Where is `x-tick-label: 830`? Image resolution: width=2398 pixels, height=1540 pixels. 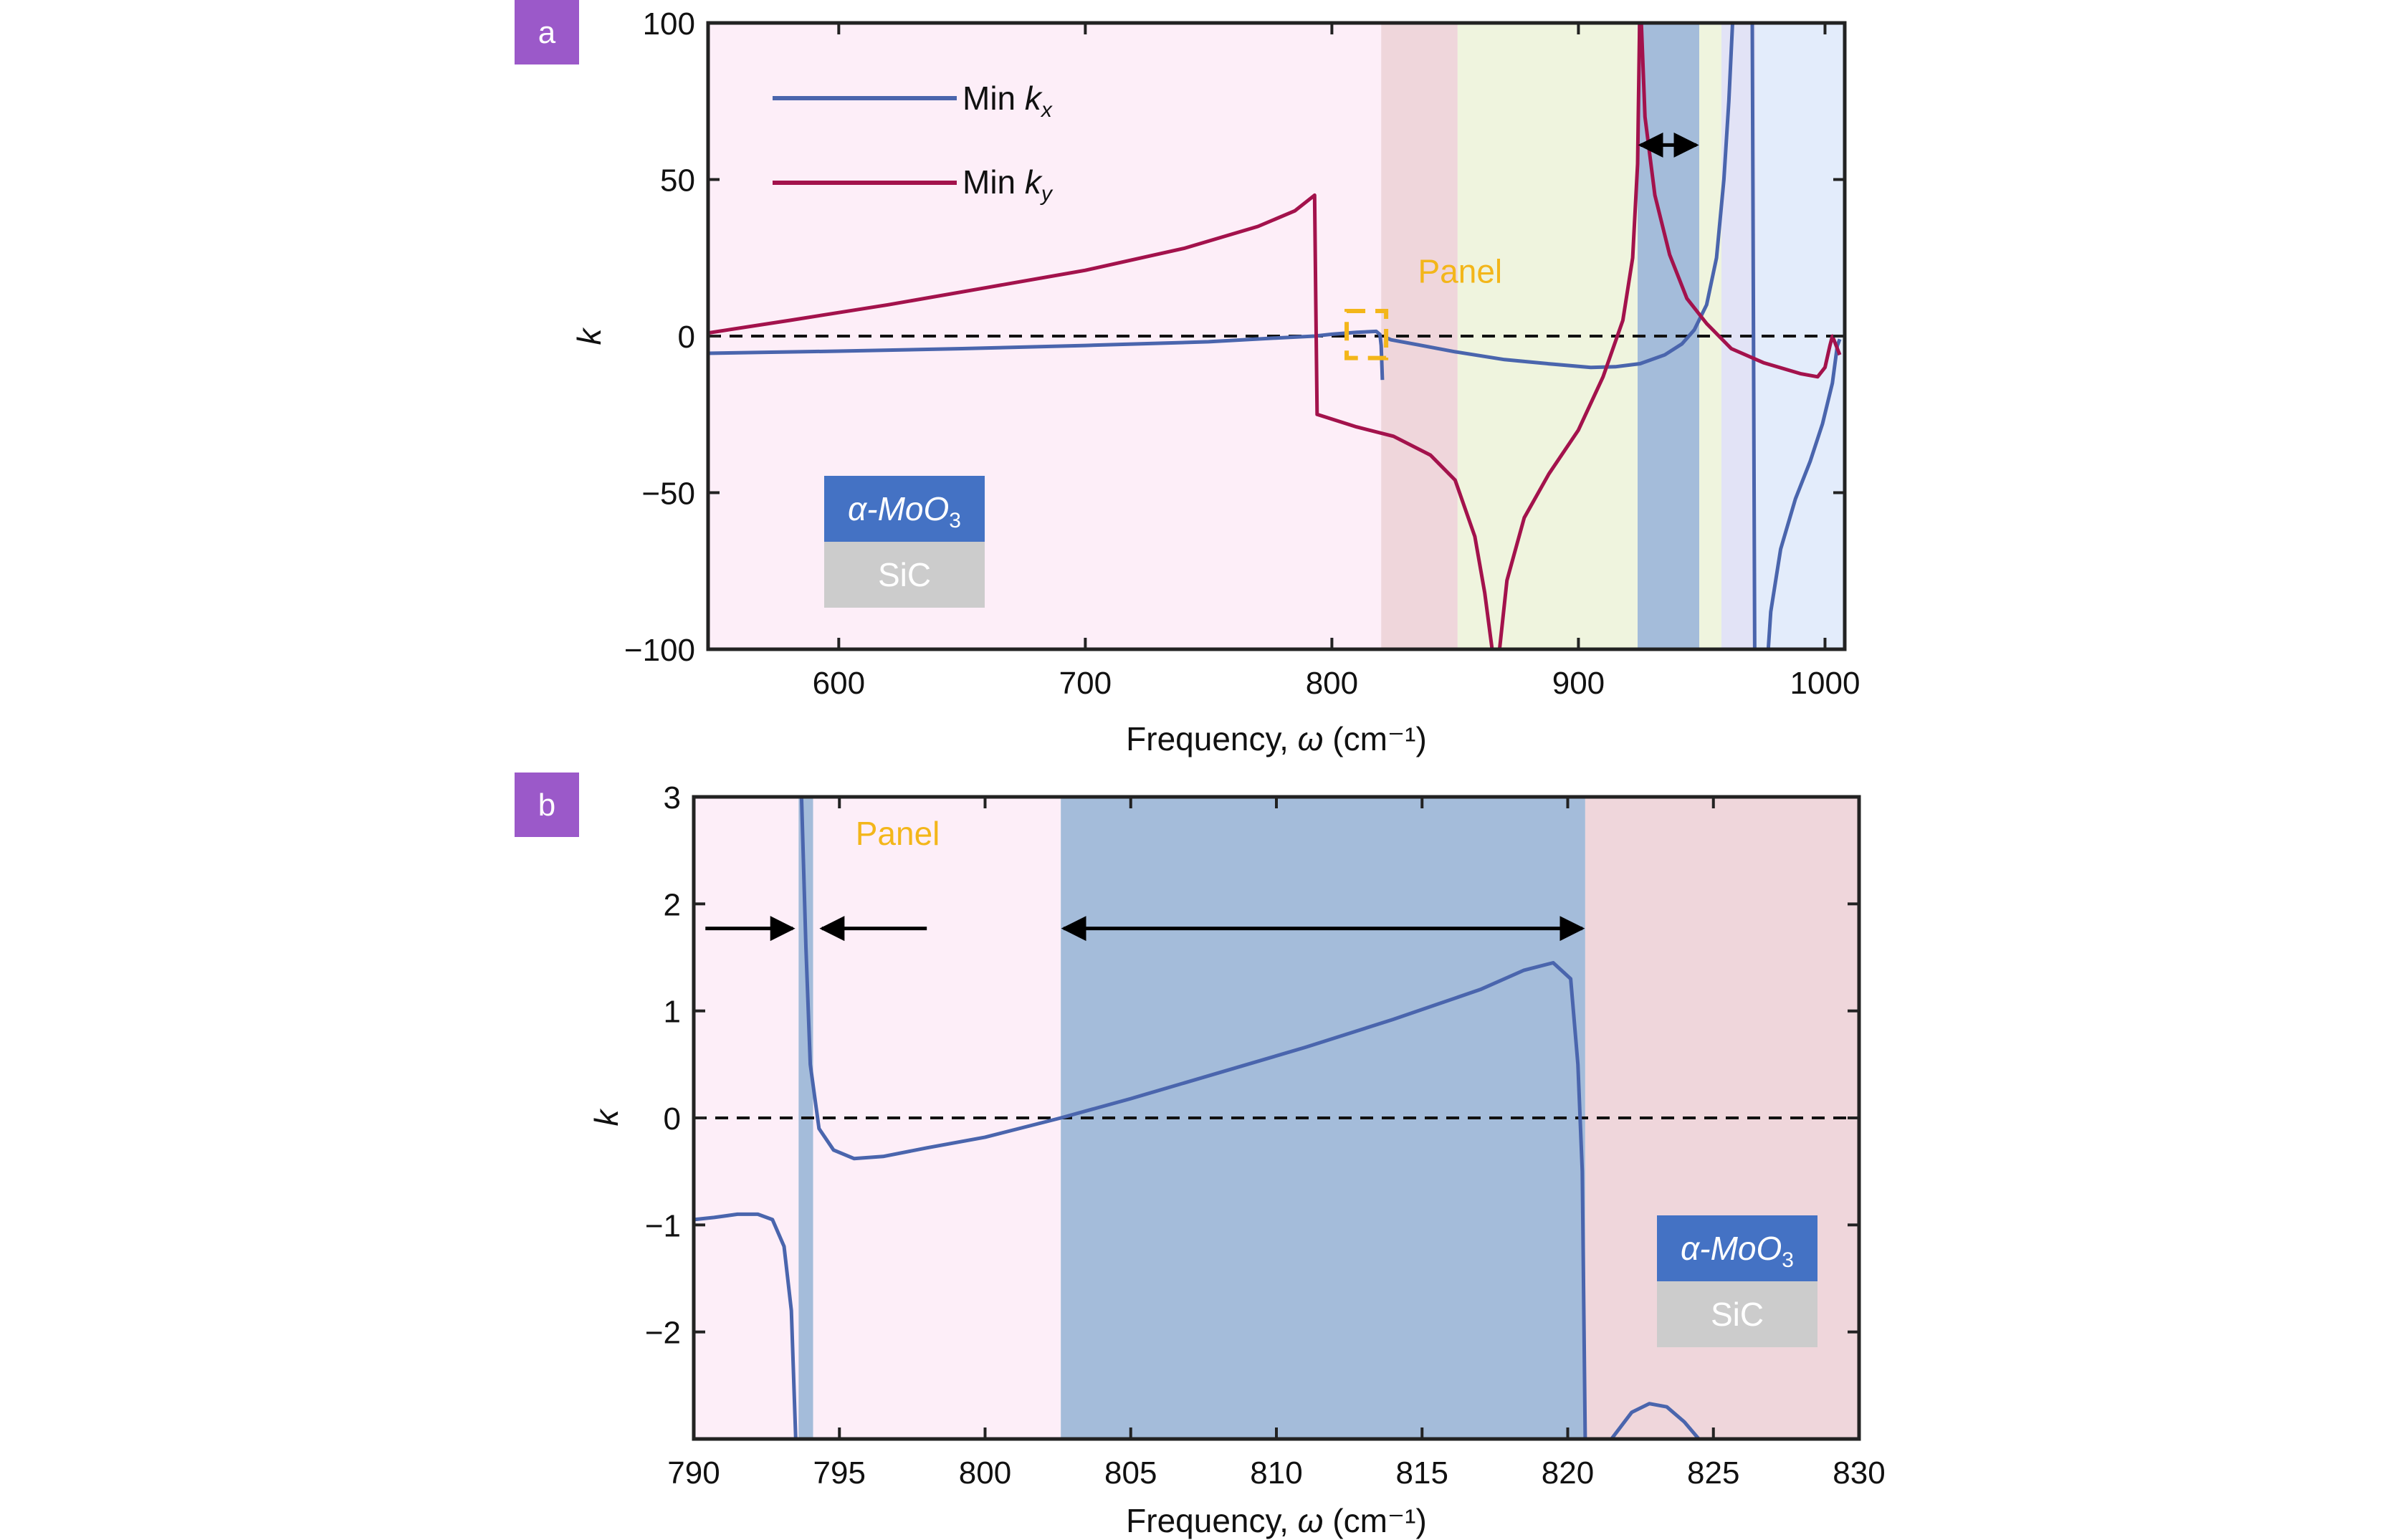
x-tick-label: 830 is located at coordinates (1859, 1473).